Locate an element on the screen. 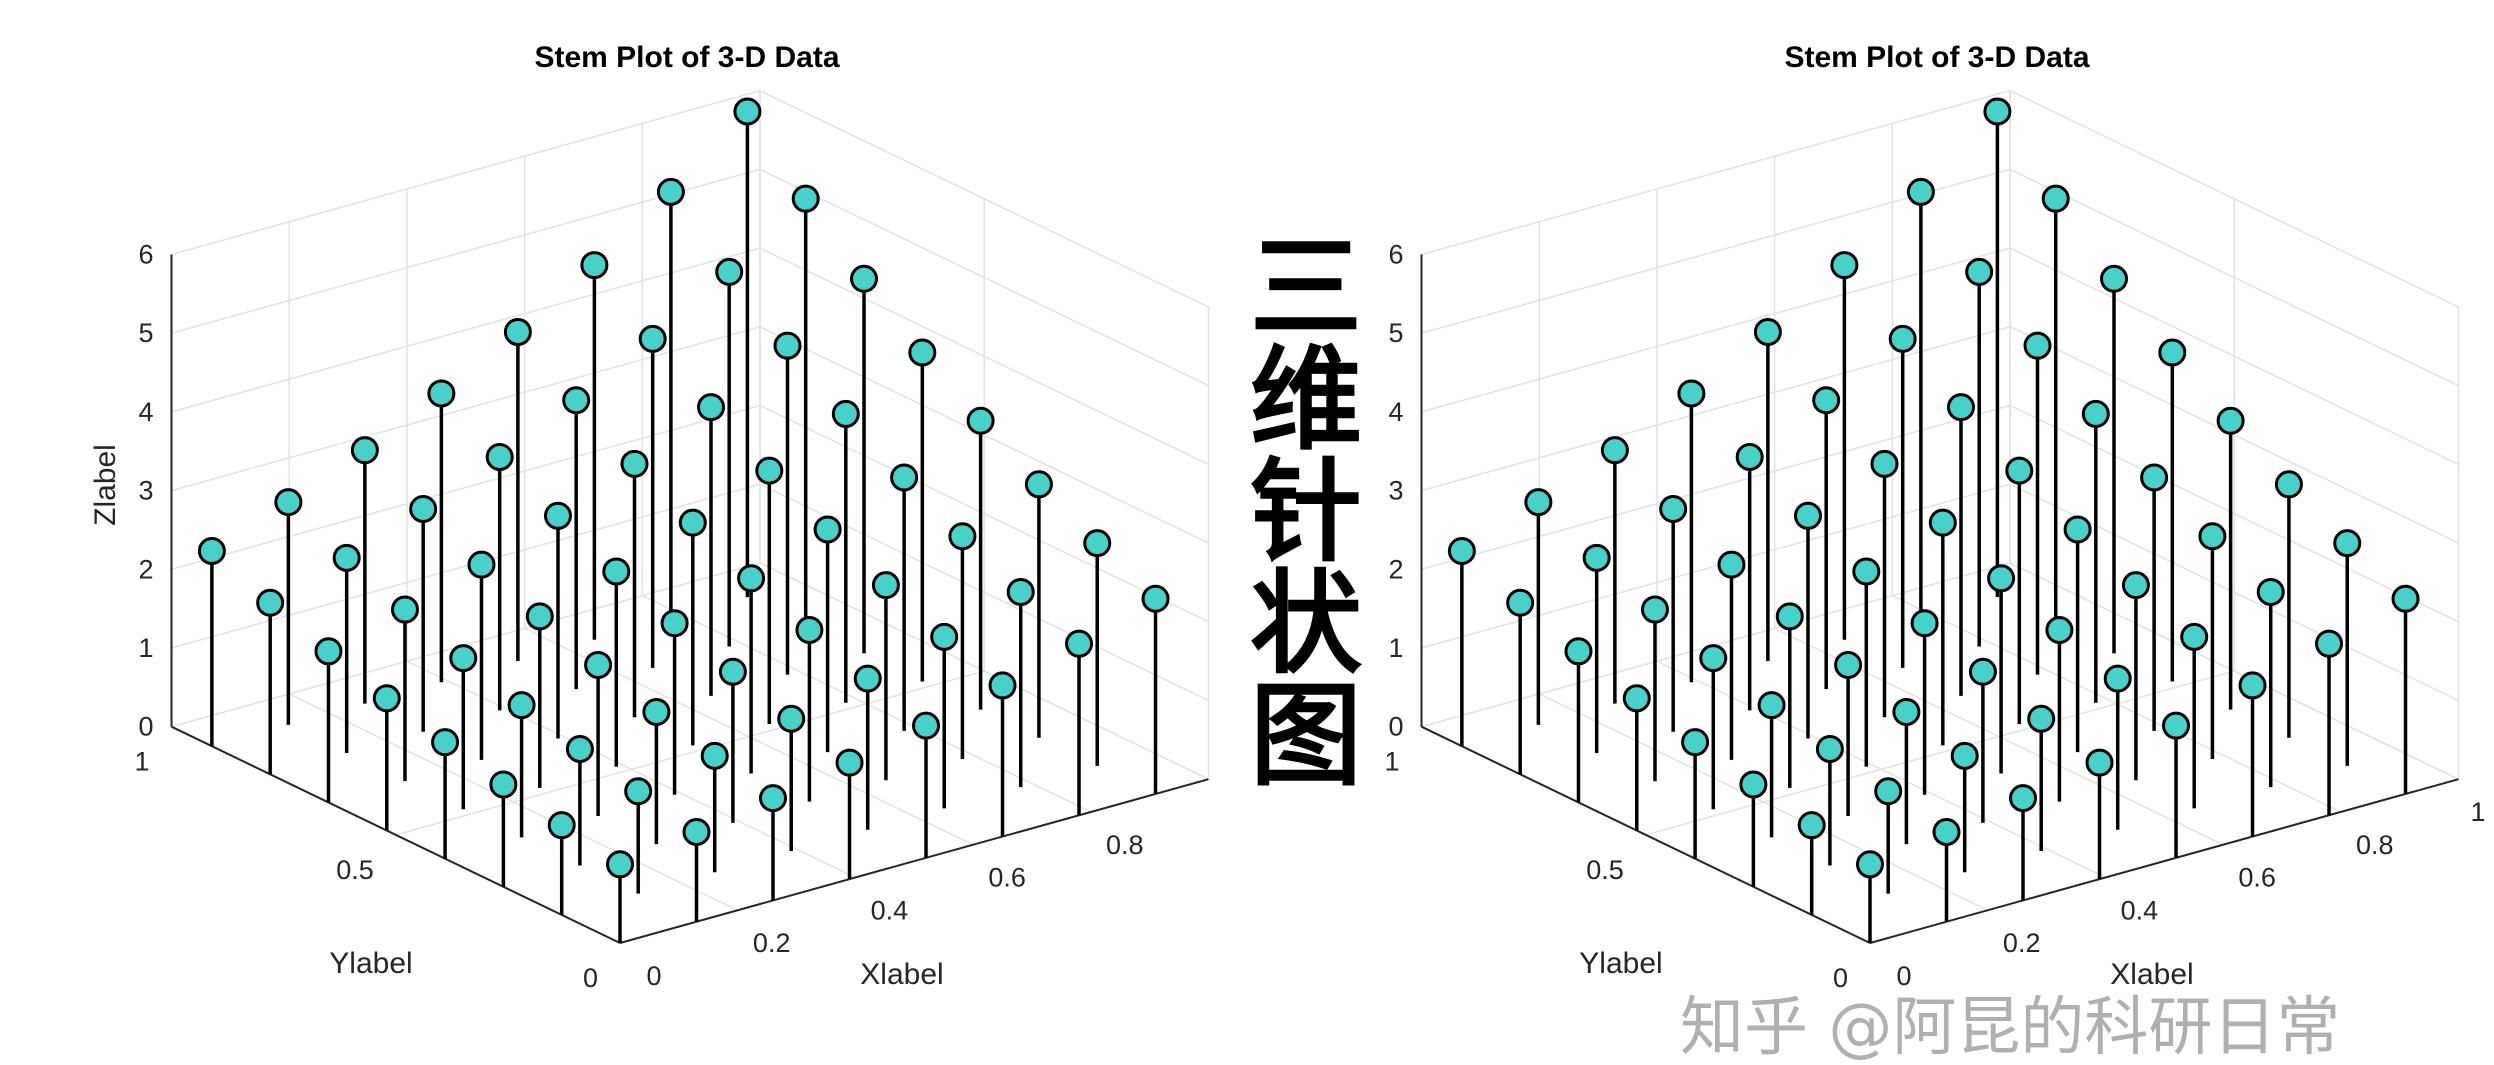 The width and height of the screenshot is (2494, 1065). x-tick-label: 0.8 is located at coordinates (1125, 845).